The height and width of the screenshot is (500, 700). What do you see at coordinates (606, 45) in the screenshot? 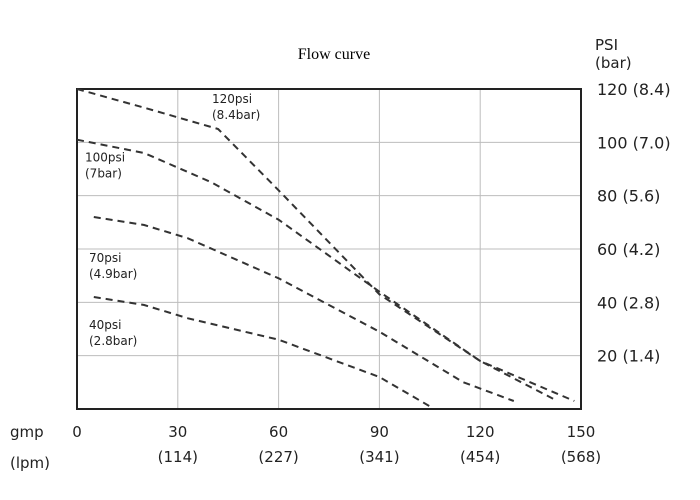
I see `y-unit-primary: PSI` at bounding box center [606, 45].